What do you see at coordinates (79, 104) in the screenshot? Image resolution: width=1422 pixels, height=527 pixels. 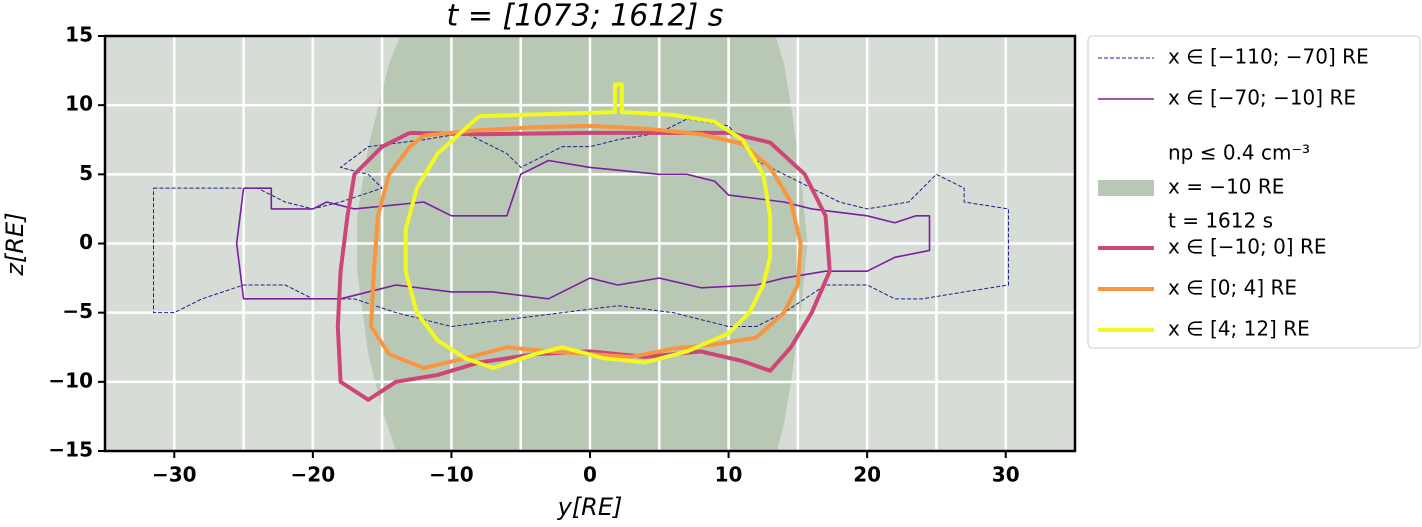 I see `y-tick-label: 10` at bounding box center [79, 104].